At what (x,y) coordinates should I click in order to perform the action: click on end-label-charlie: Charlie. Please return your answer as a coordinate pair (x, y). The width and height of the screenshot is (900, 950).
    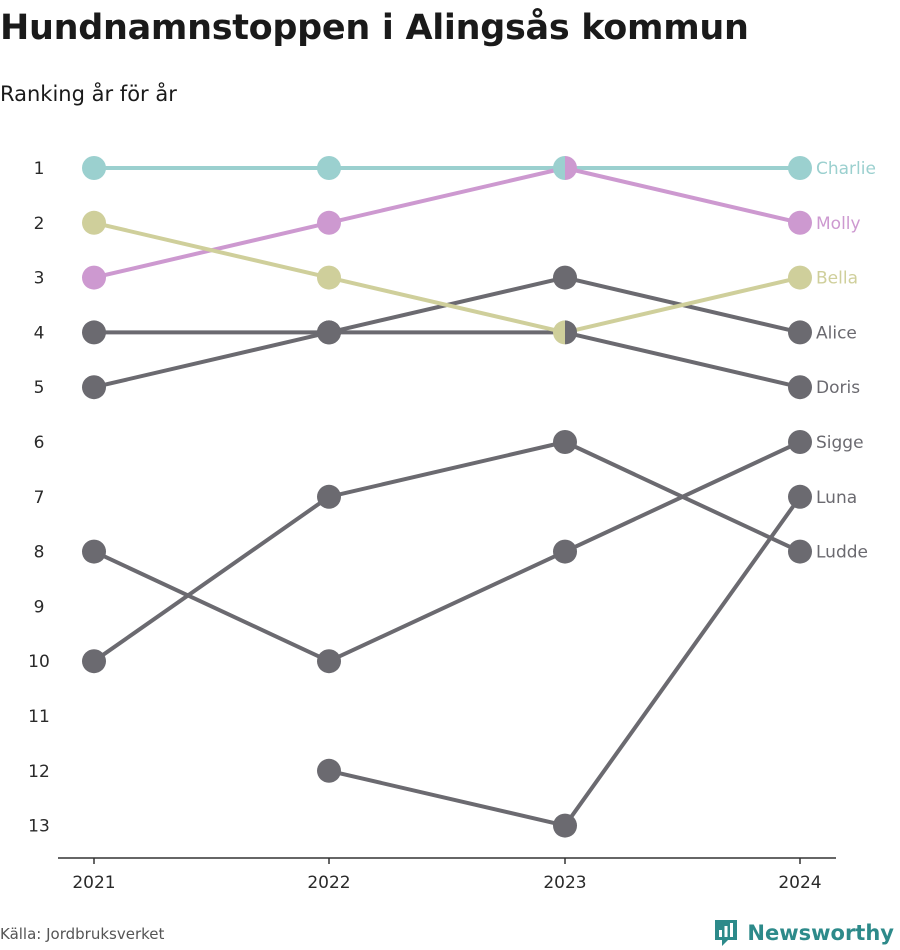
    Looking at the image, I should click on (846, 169).